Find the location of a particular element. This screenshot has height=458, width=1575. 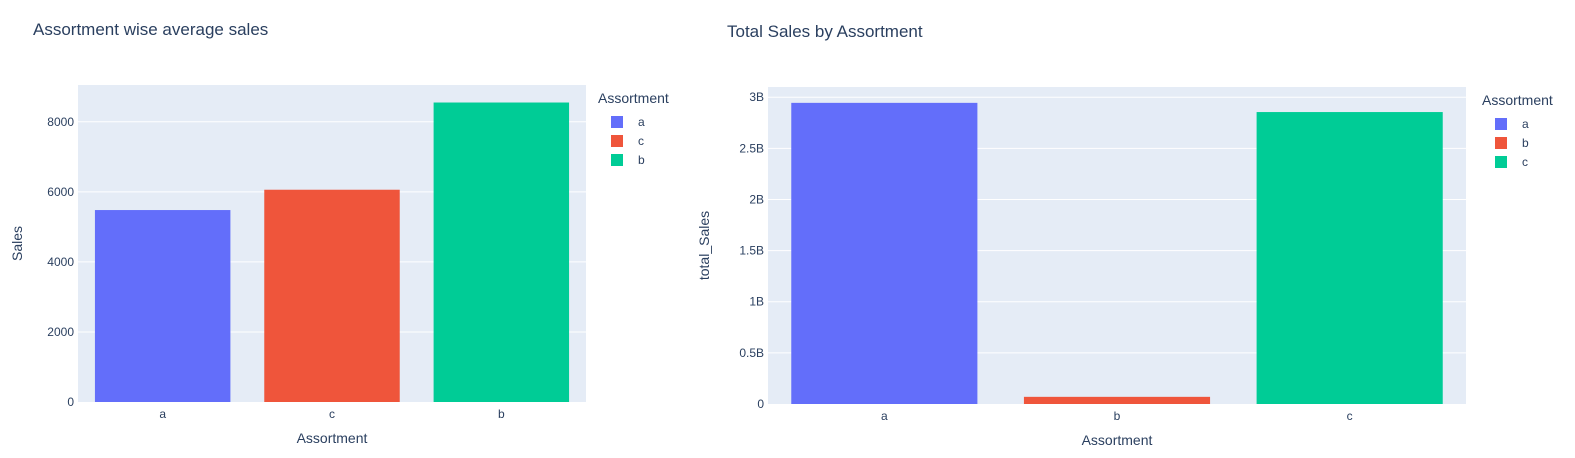

avg-legend-item-a: a is located at coordinates (628, 122).